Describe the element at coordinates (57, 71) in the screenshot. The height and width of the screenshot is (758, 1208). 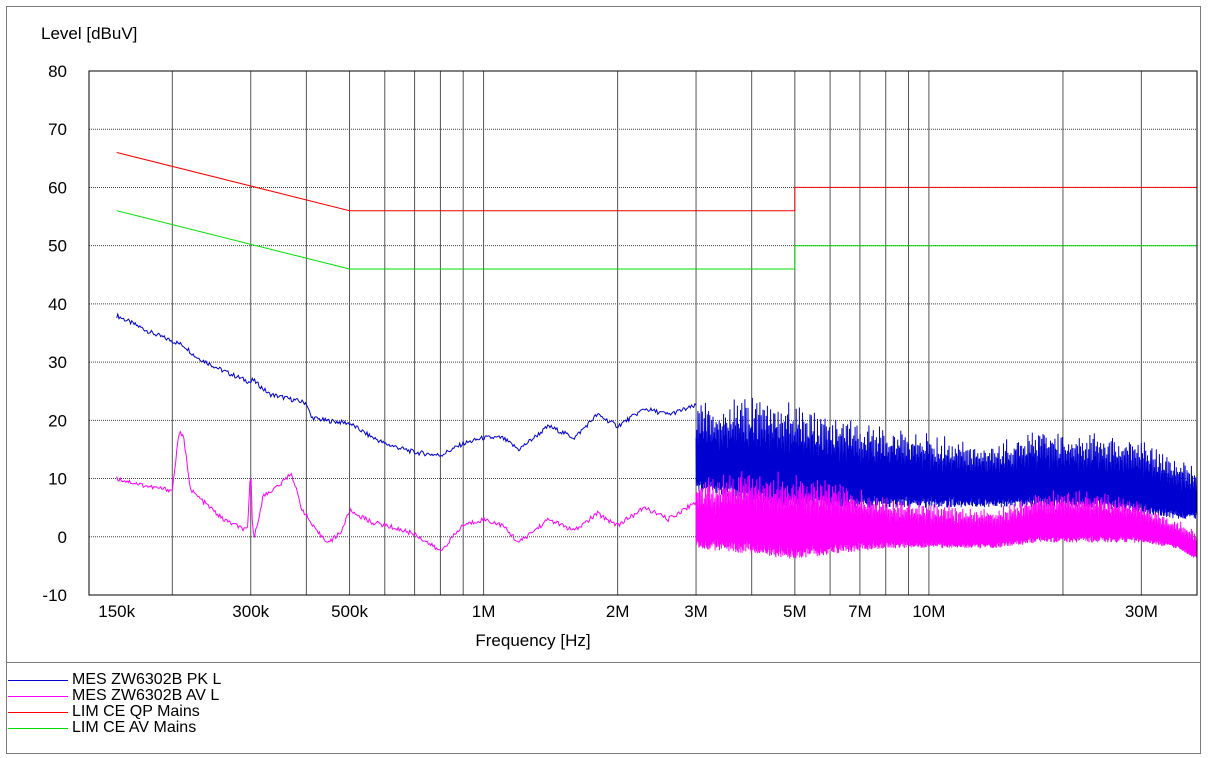
I see `y-tick-label: 80` at that location.